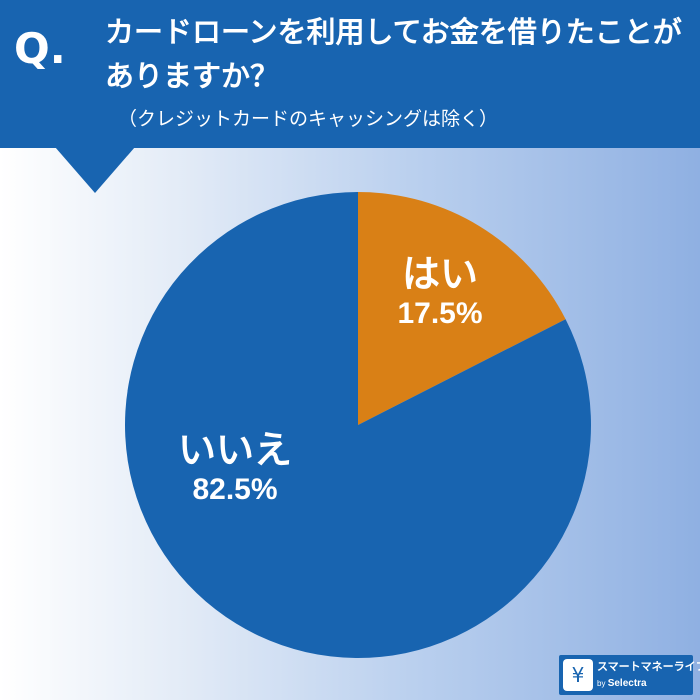 The height and width of the screenshot is (700, 700). I want to click on slice-yes-label: はい, so click(439, 274).